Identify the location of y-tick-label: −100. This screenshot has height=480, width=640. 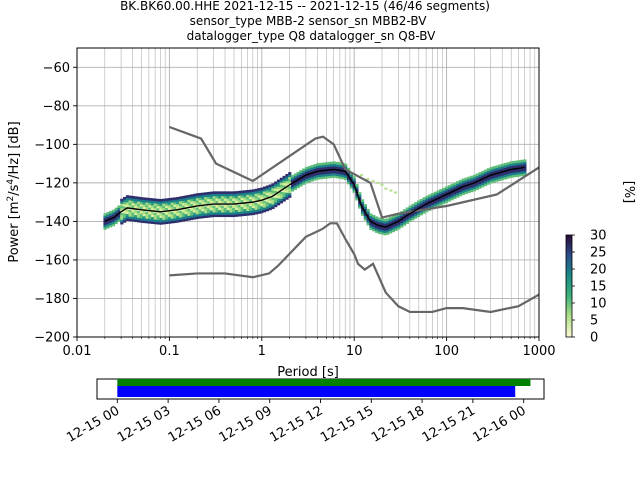
(52, 145).